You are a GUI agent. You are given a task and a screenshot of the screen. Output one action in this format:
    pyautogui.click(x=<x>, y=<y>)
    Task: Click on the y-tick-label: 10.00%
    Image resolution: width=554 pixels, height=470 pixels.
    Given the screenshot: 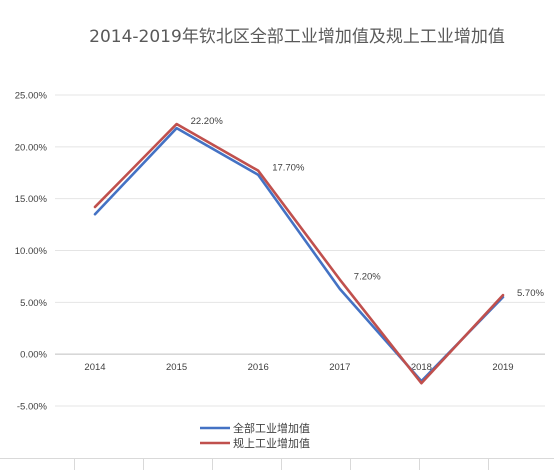 What is the action you would take?
    pyautogui.click(x=31, y=251)
    